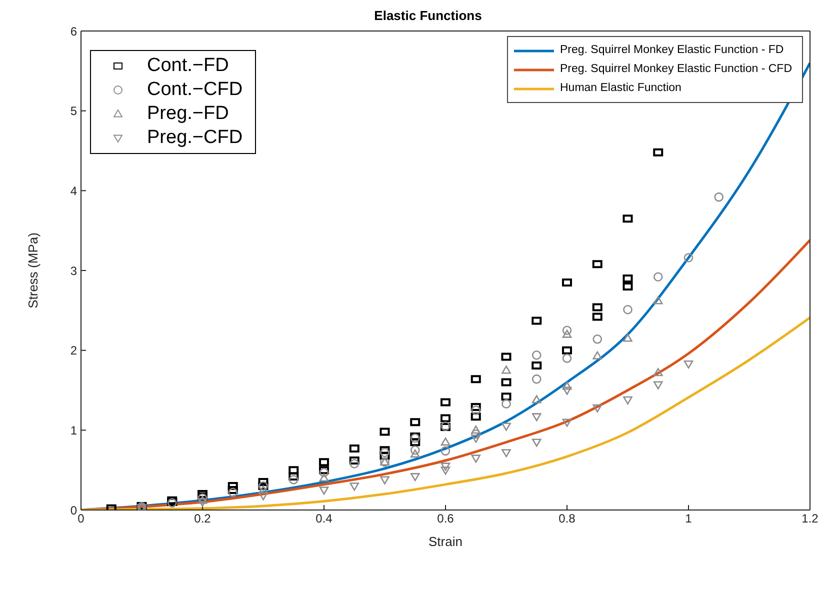  I want to click on x-tick-label: 1, so click(688, 519).